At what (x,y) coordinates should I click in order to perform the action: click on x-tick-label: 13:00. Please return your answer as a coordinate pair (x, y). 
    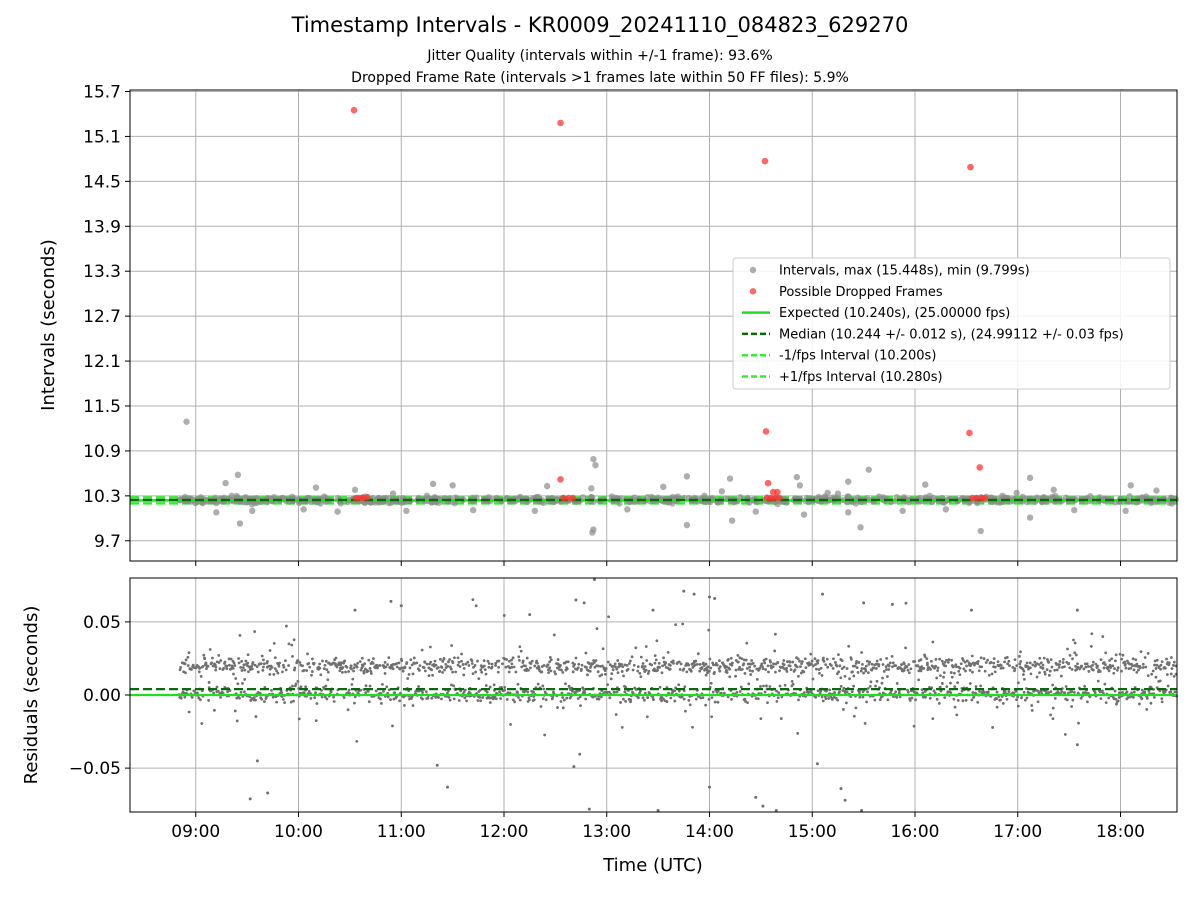
    Looking at the image, I should click on (606, 832).